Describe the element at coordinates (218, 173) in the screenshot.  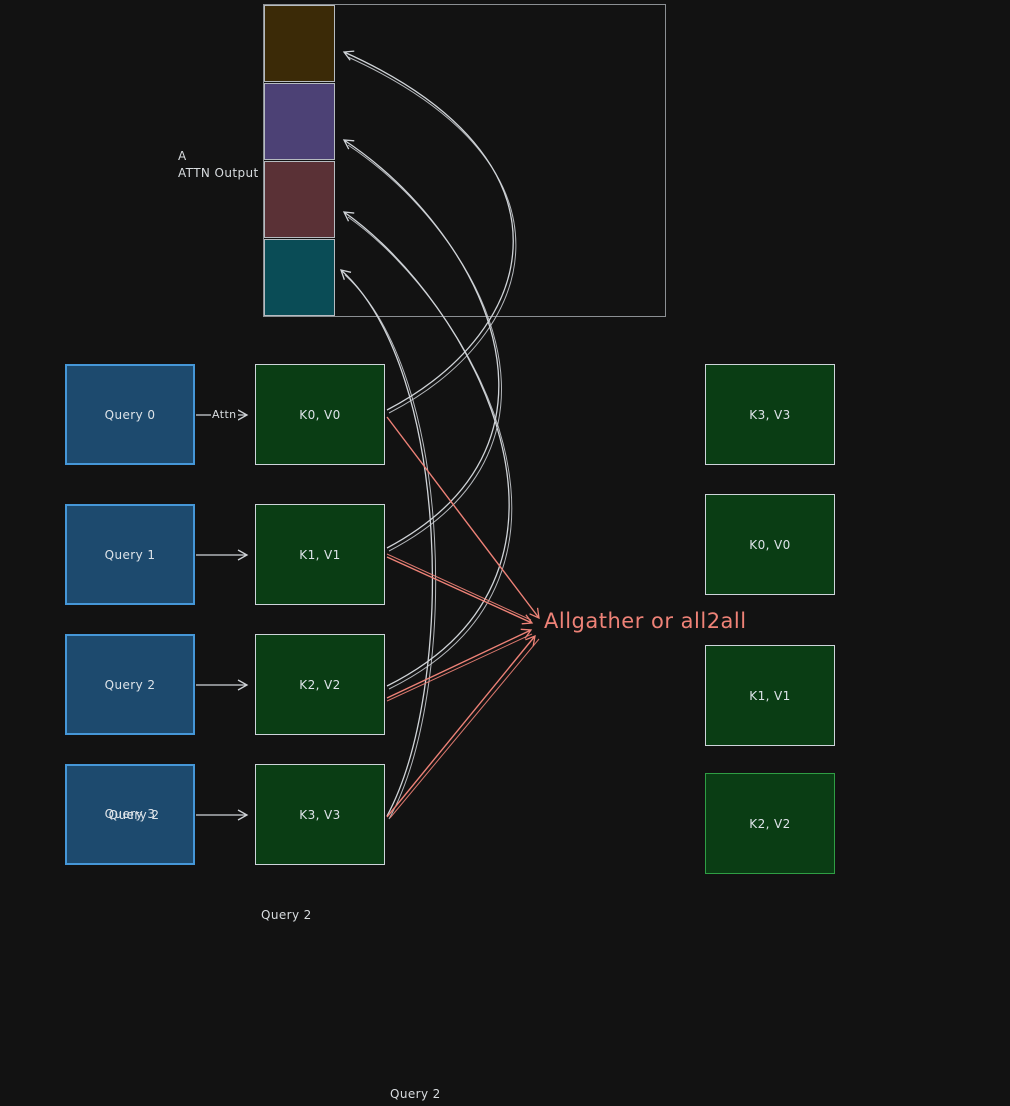
I see `attn-output-label-line2: ATTN Output` at that location.